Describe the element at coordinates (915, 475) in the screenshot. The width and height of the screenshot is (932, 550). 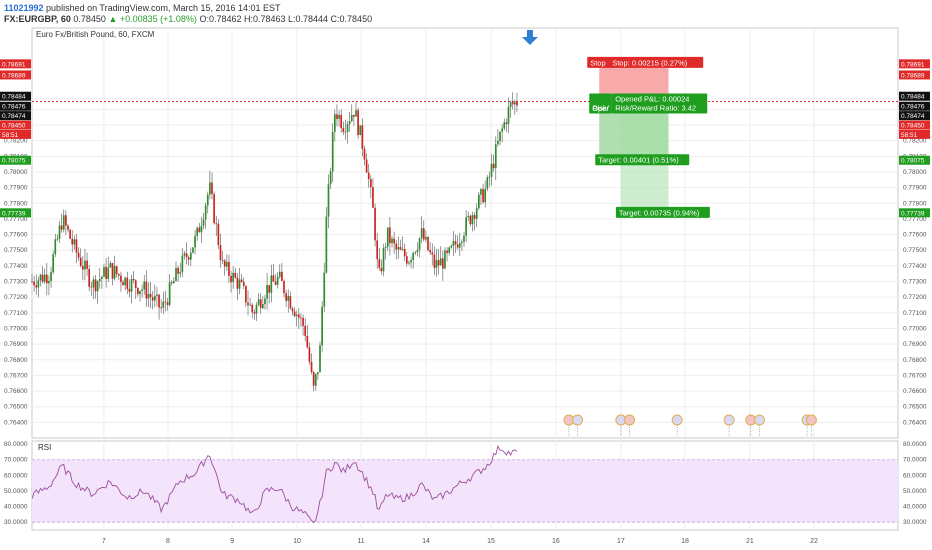
I see `rsi-tick-right: 60.0000` at that location.